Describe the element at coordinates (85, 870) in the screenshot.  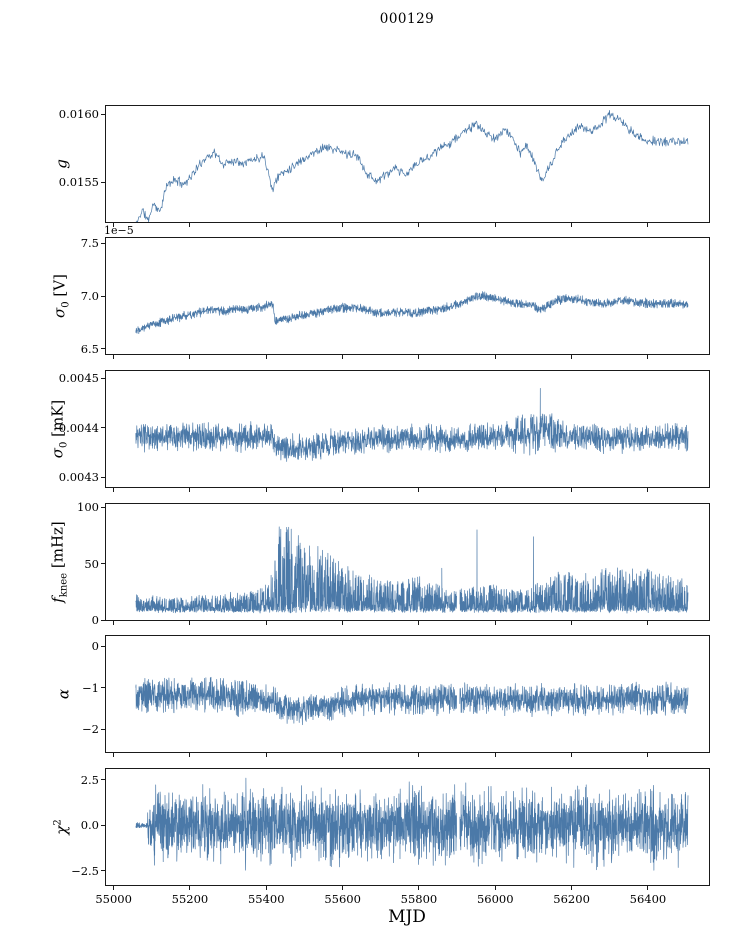
I see `y-tick-label: −2.5` at that location.